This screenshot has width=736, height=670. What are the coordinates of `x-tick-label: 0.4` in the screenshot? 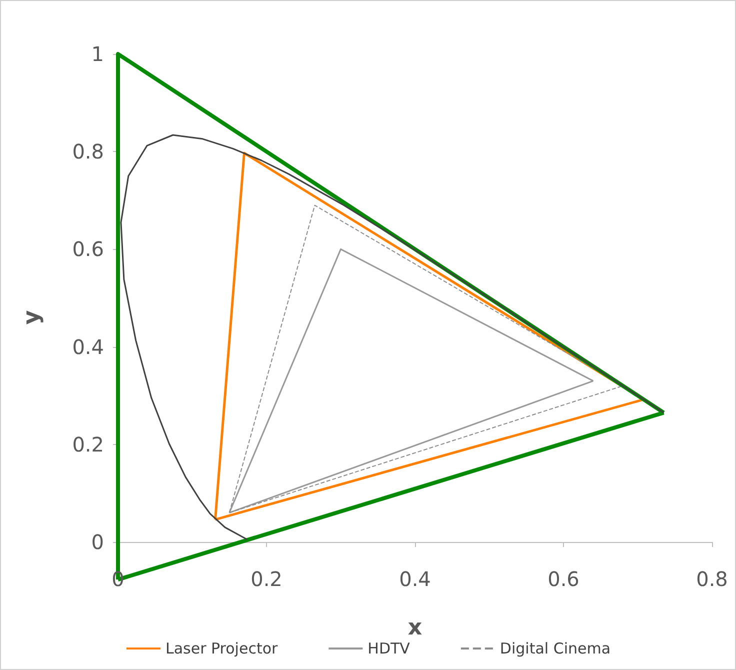 It's located at (415, 579).